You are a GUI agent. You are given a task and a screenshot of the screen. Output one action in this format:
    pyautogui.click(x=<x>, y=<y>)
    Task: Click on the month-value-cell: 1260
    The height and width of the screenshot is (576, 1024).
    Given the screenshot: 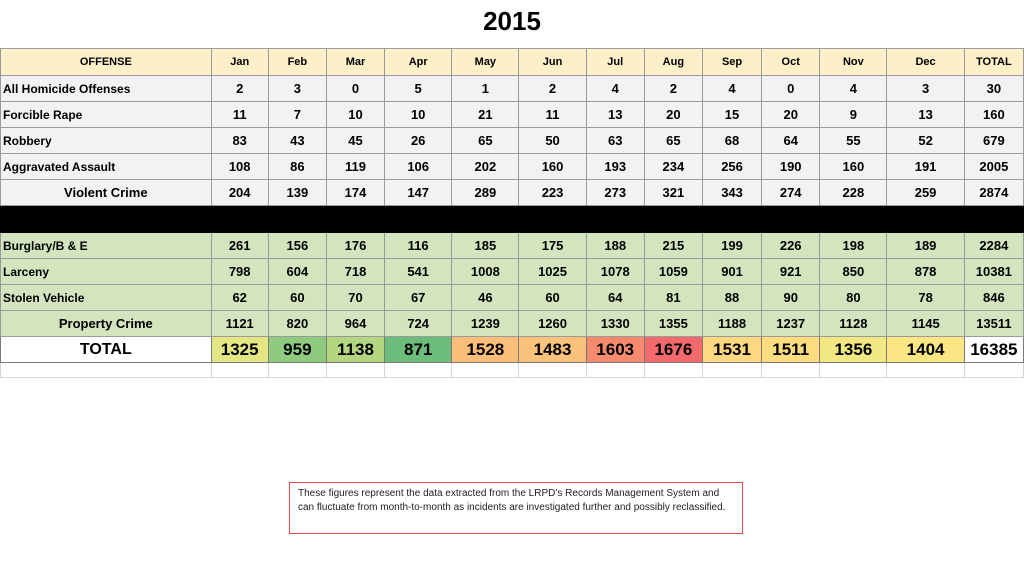 What is the action you would take?
    pyautogui.click(x=552, y=323)
    